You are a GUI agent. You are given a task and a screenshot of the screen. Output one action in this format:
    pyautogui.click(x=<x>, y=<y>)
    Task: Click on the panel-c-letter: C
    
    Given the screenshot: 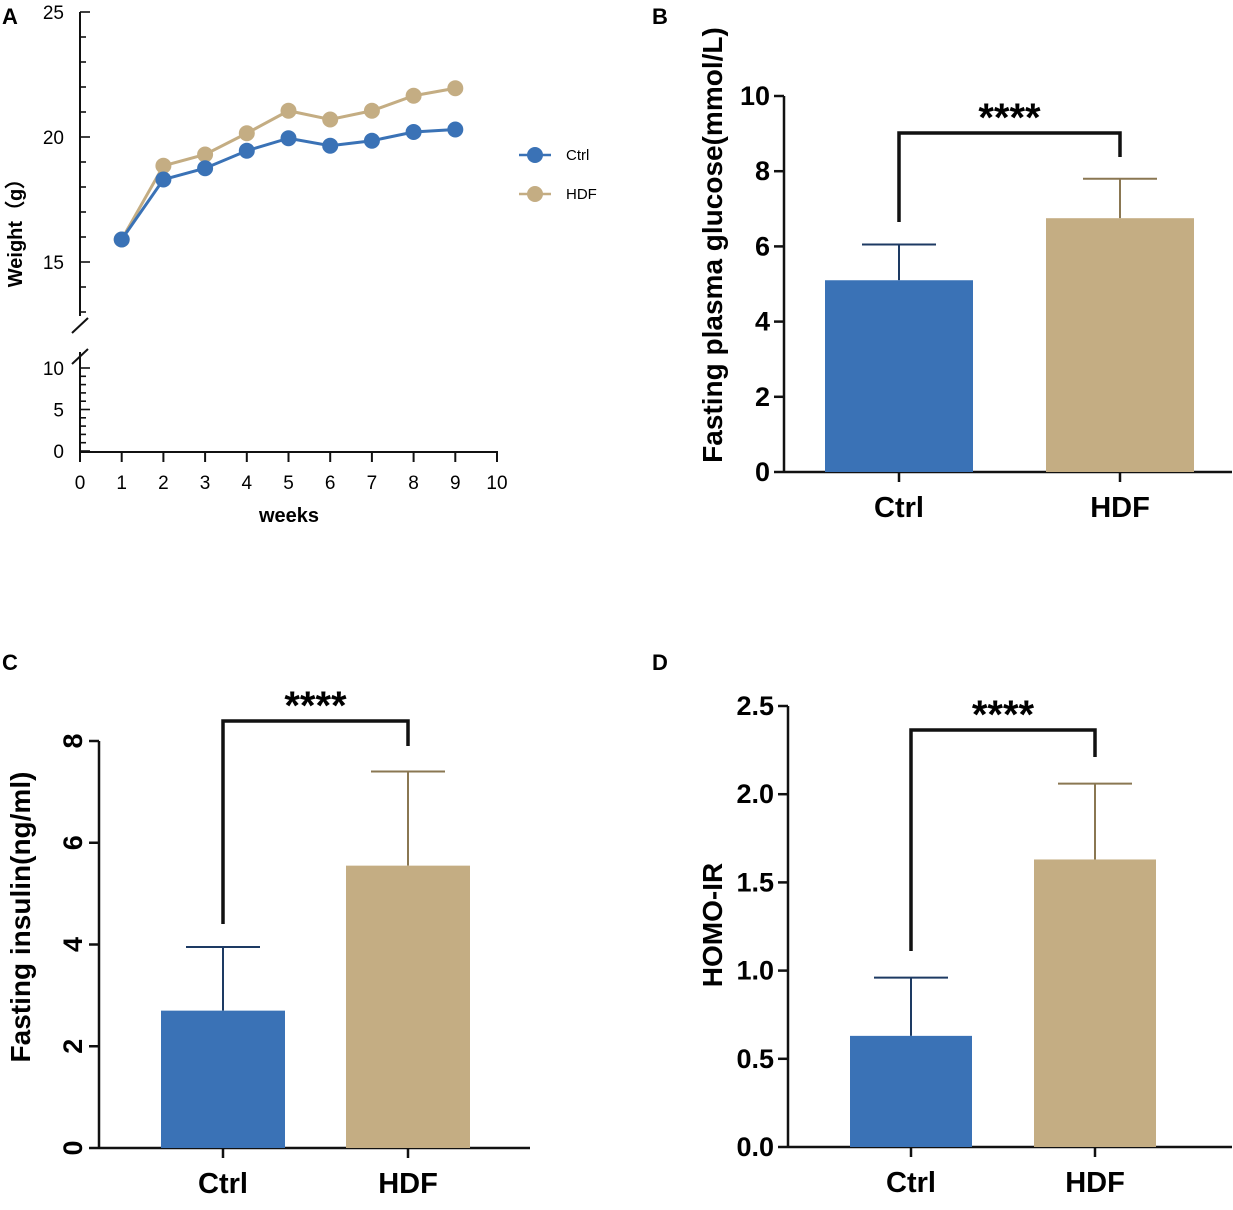 What is the action you would take?
    pyautogui.click(x=10, y=662)
    